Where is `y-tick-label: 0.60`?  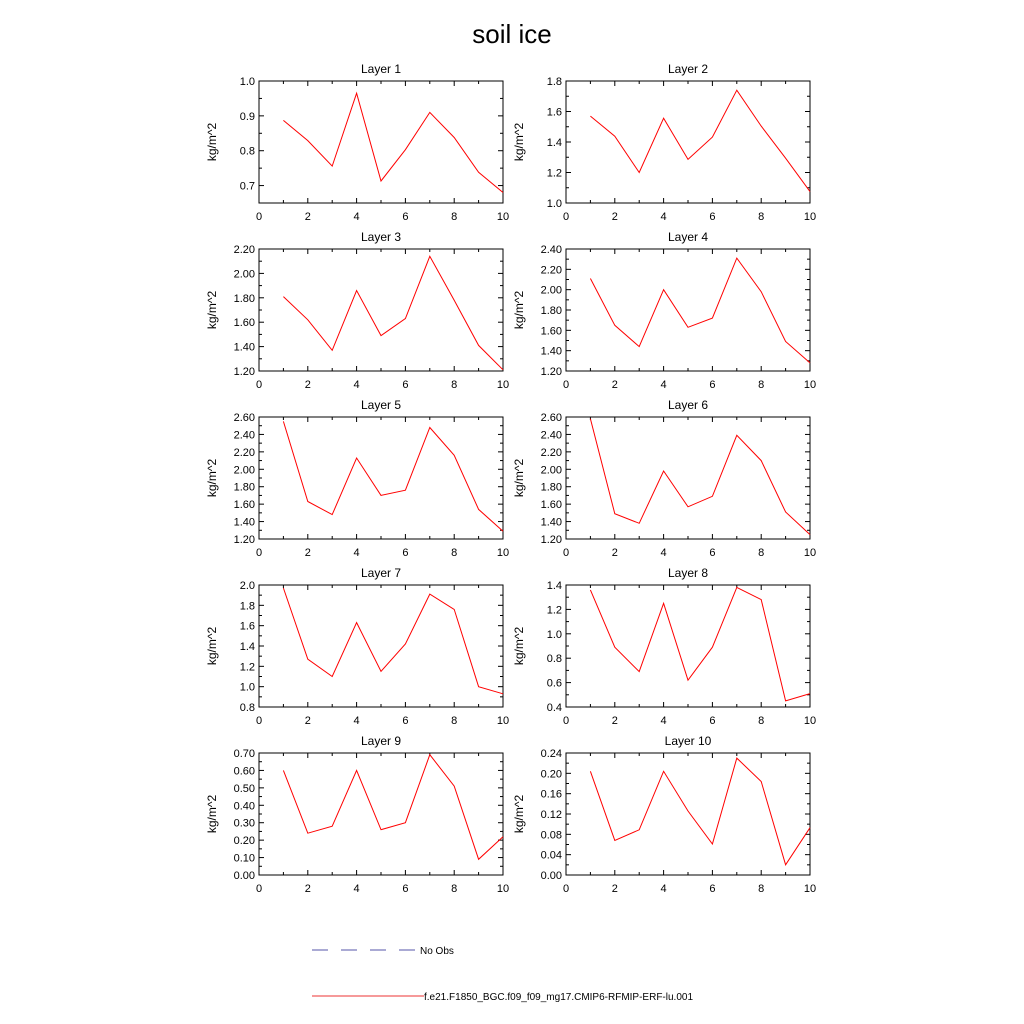 y-tick-label: 0.60 is located at coordinates (244, 771).